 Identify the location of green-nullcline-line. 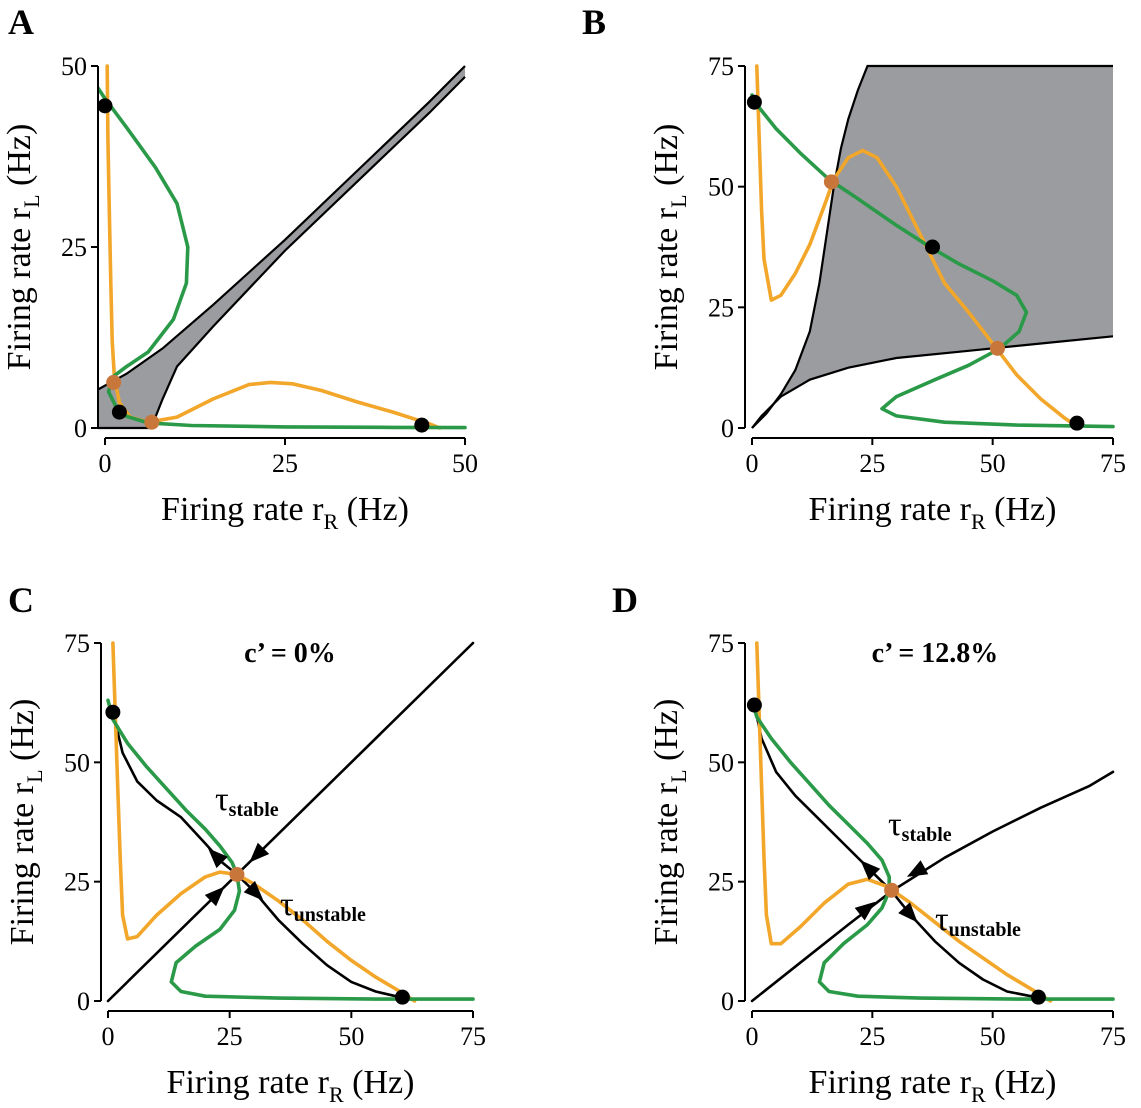
(290, 849).